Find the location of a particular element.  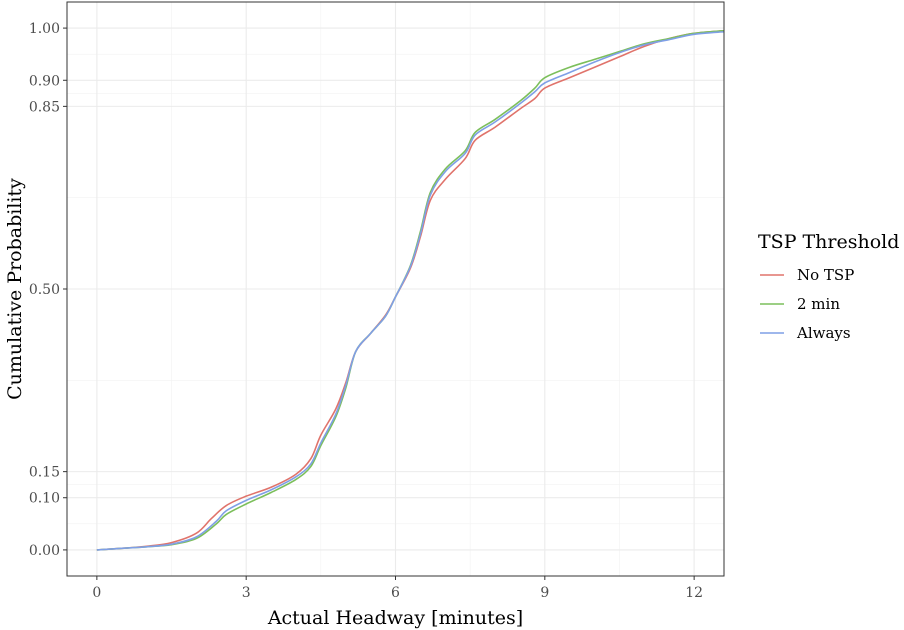

y-tick-label: 0.50 is located at coordinates (44, 290).